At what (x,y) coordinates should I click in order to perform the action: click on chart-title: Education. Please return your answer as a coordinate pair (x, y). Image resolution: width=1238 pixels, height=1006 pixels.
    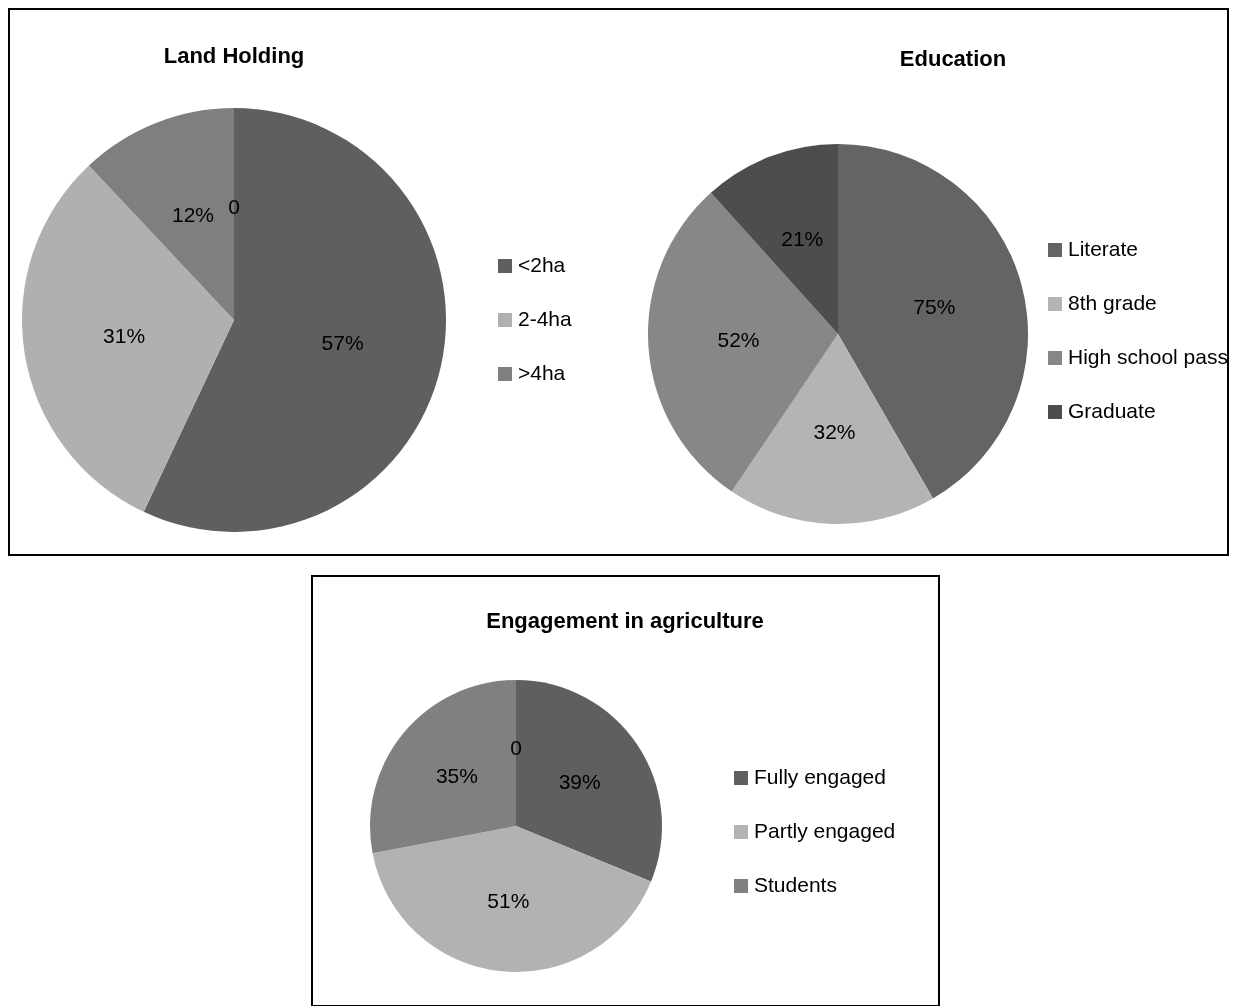
    Looking at the image, I should click on (953, 58).